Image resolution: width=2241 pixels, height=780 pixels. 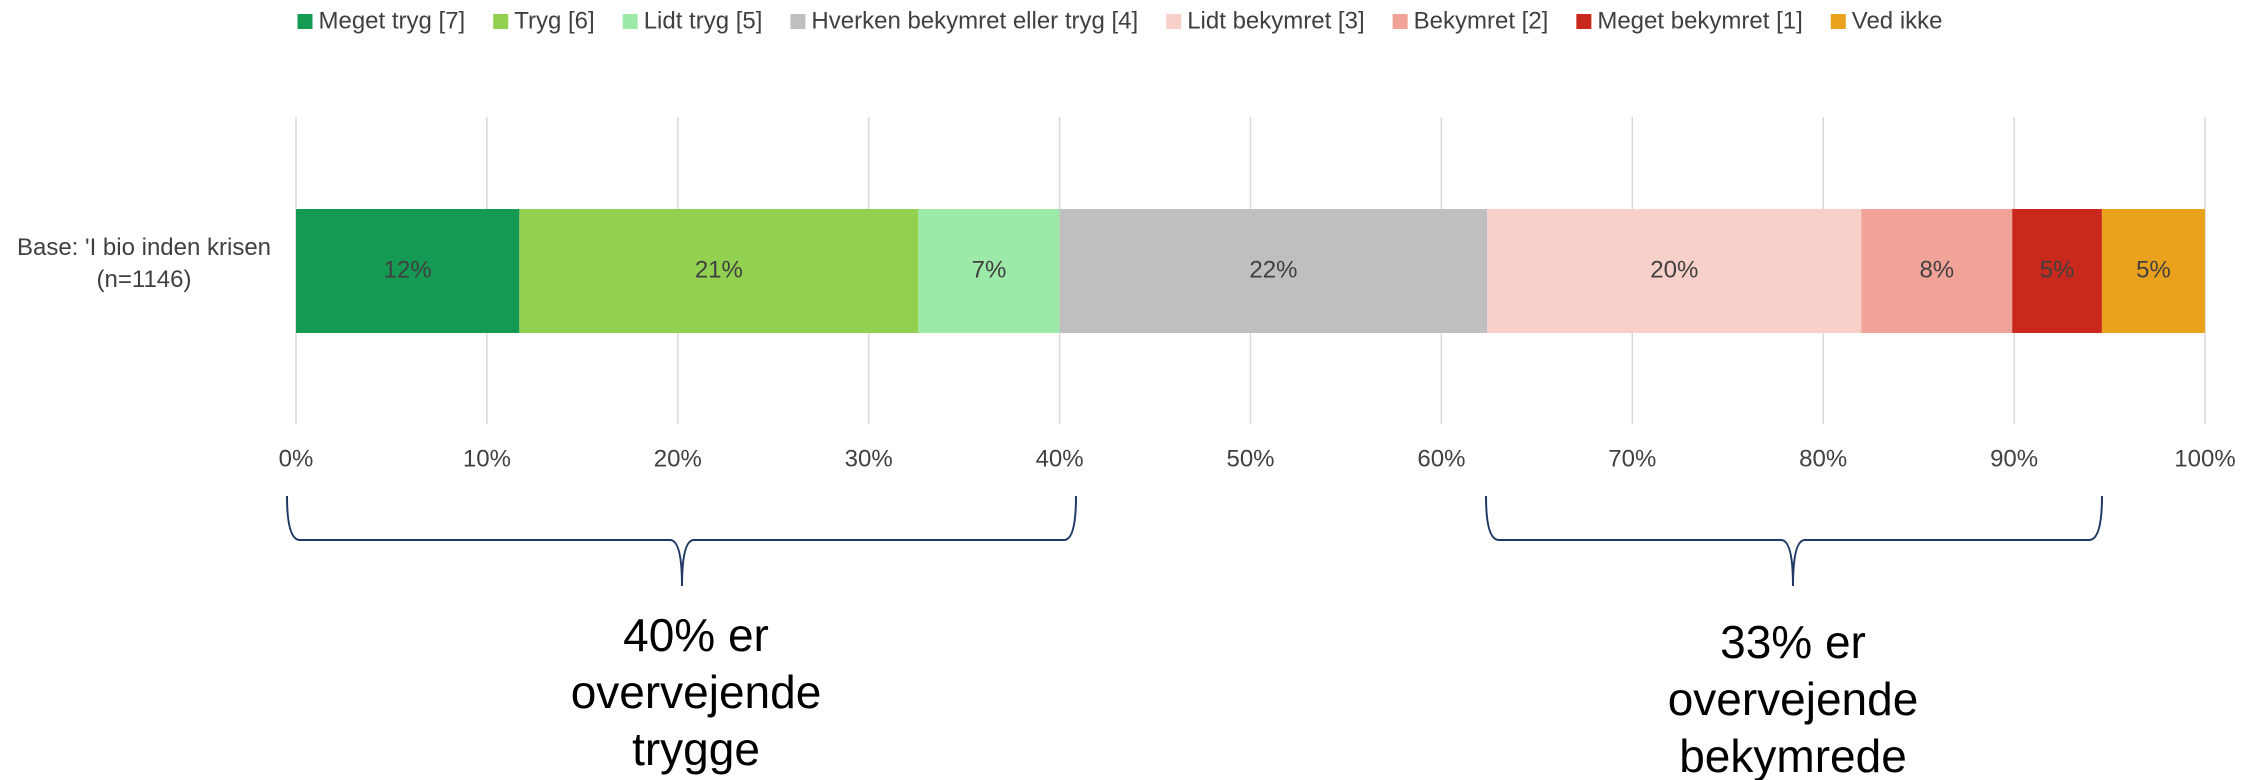 I want to click on data-label: 21%, so click(x=719, y=269).